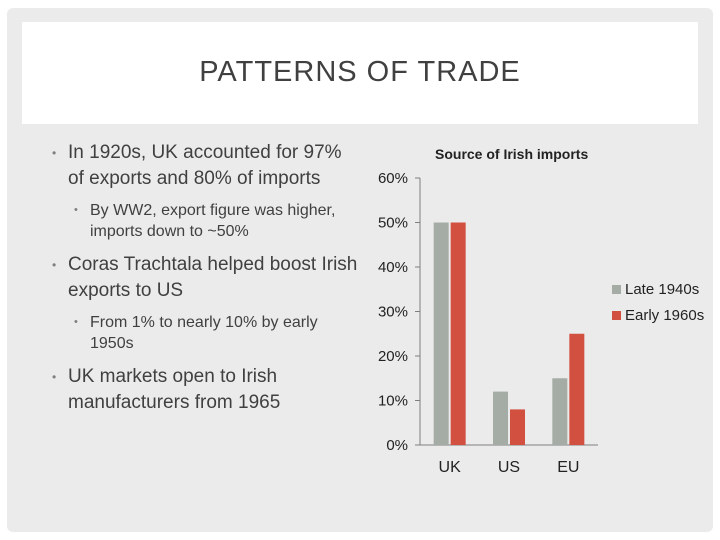 This screenshot has width=720, height=540. What do you see at coordinates (397, 445) in the screenshot?
I see `y-tick-label: 0%` at bounding box center [397, 445].